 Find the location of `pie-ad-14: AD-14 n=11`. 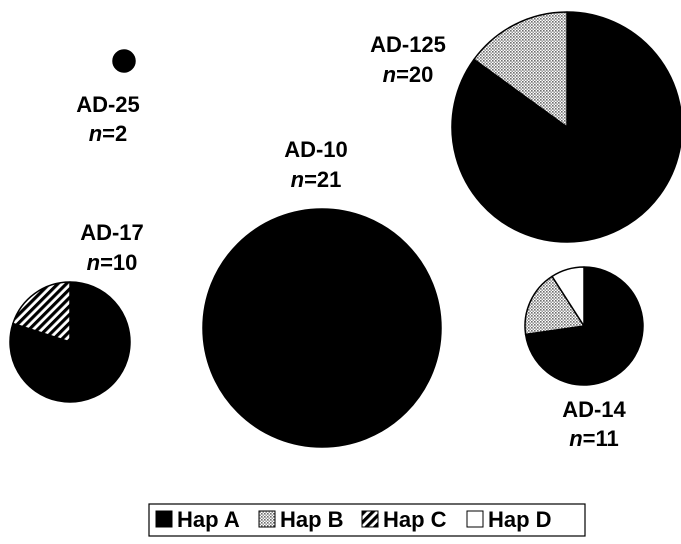

pie-ad-14: AD-14 n=11 is located at coordinates (584, 358).